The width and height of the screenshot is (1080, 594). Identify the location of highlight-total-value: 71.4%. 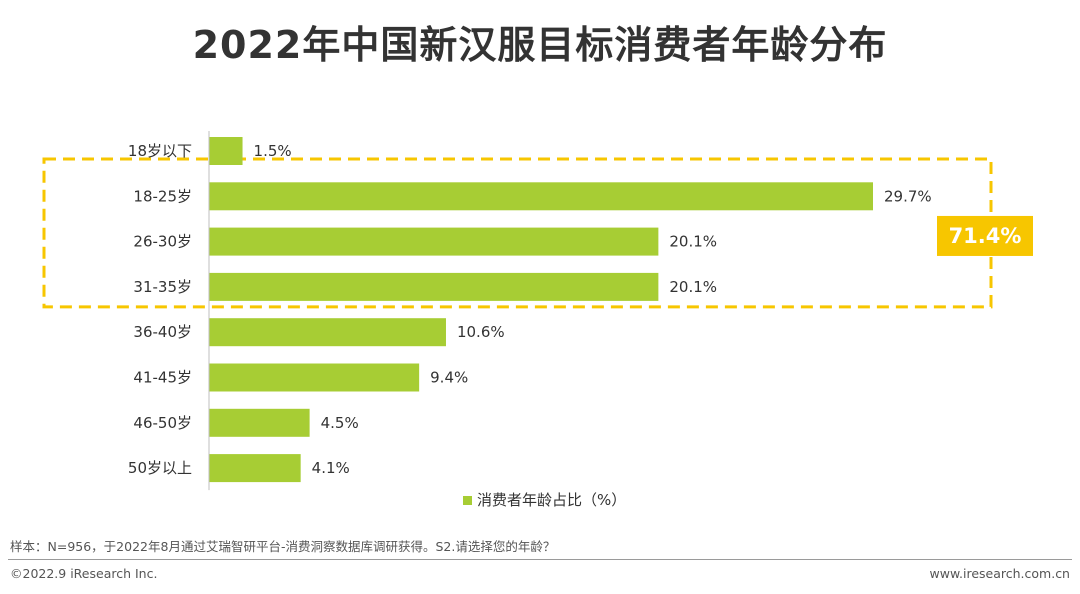
(985, 236).